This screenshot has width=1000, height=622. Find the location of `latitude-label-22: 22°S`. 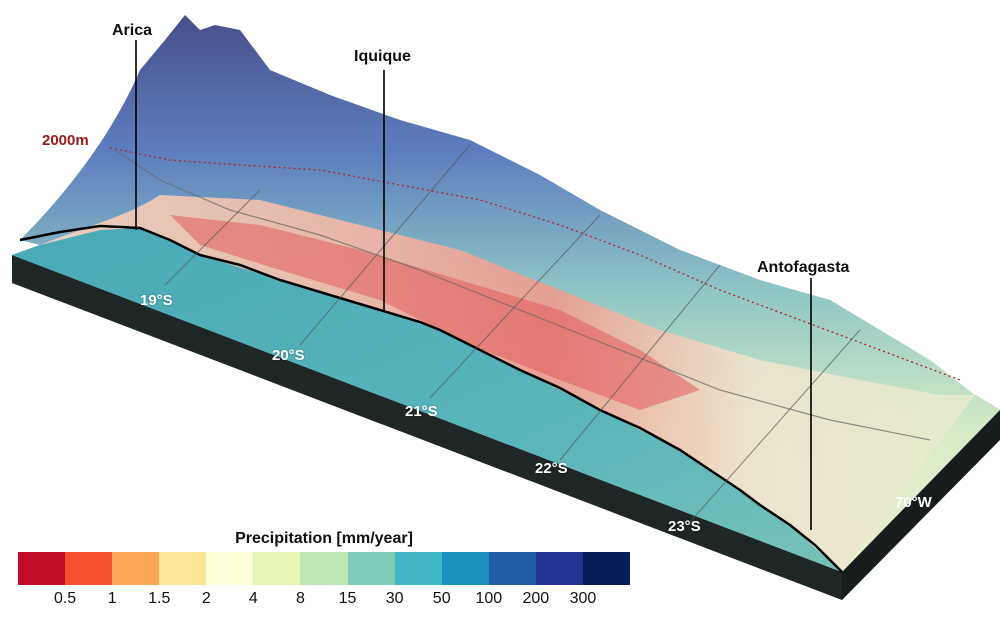

latitude-label-22: 22°S is located at coordinates (551, 468).